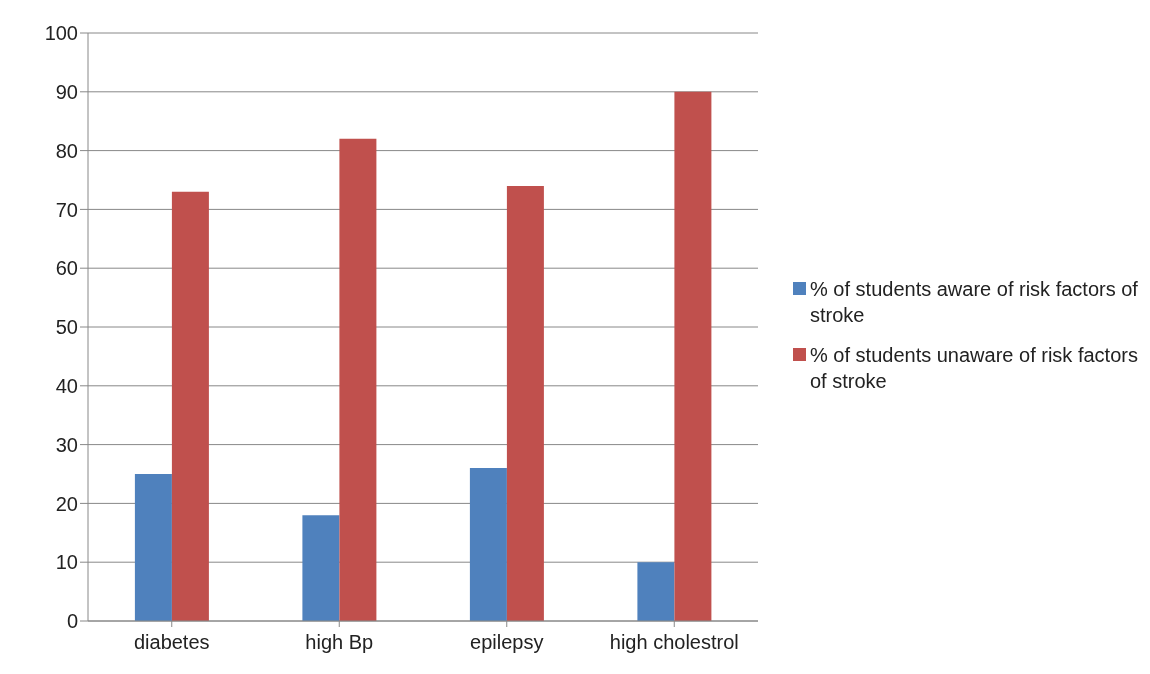 This screenshot has width=1150, height=674. What do you see at coordinates (339, 642) in the screenshot?
I see `x-tick-label: high Bp` at bounding box center [339, 642].